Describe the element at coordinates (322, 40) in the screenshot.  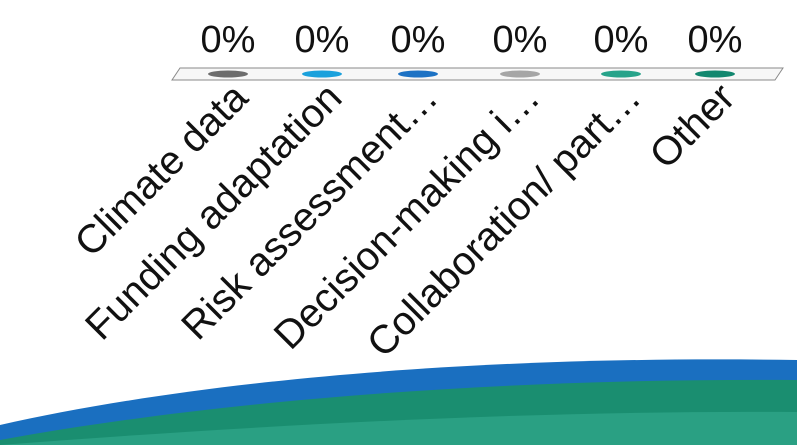
I see `value-label-2: 0%` at that location.